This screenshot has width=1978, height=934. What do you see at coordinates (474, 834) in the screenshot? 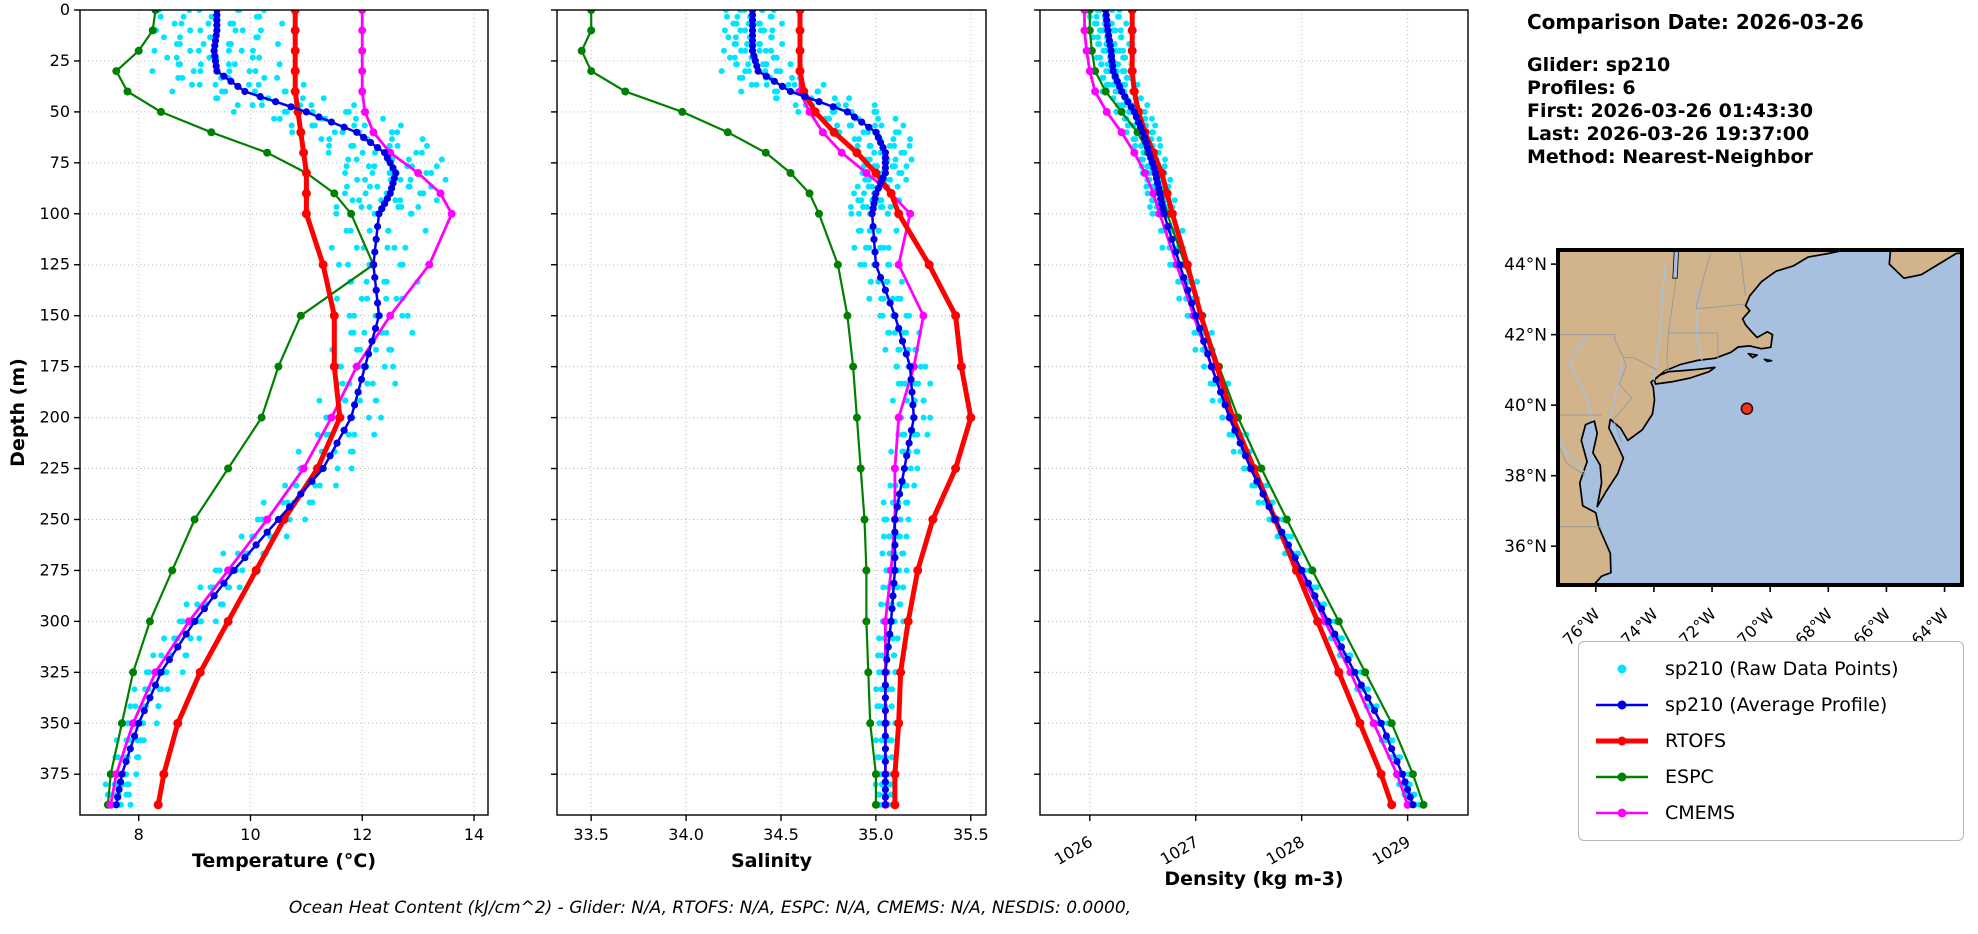
I see `x-tick-label: 14` at bounding box center [474, 834].